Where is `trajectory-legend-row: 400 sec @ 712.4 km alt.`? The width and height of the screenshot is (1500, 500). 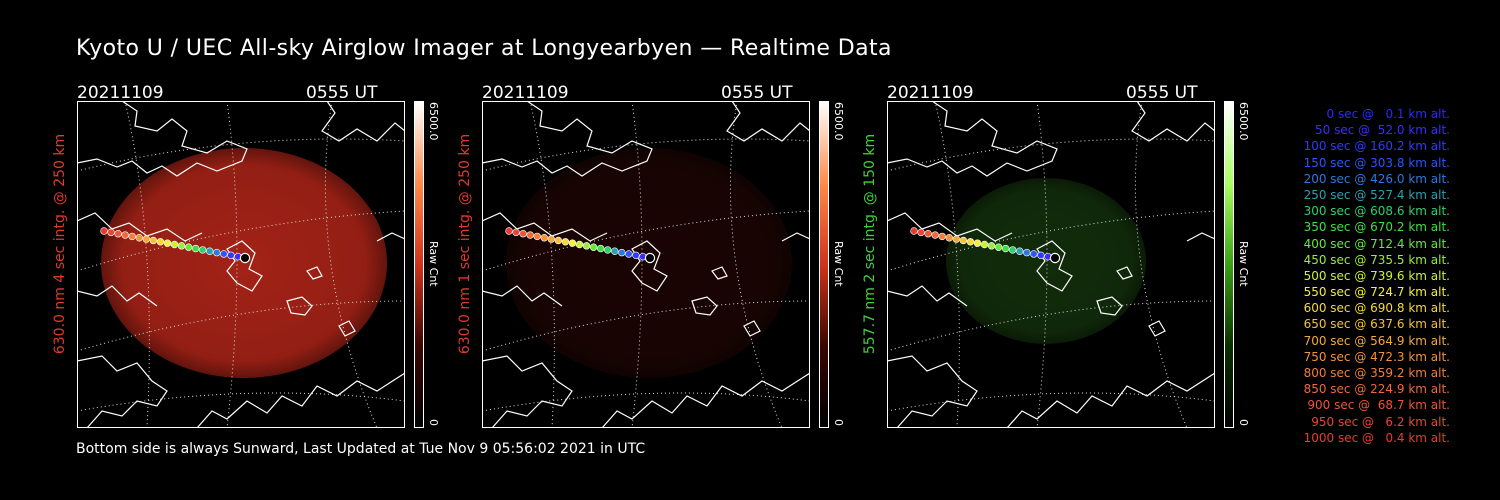 trajectory-legend-row: 400 sec @ 712.4 km alt. is located at coordinates (1376, 243).